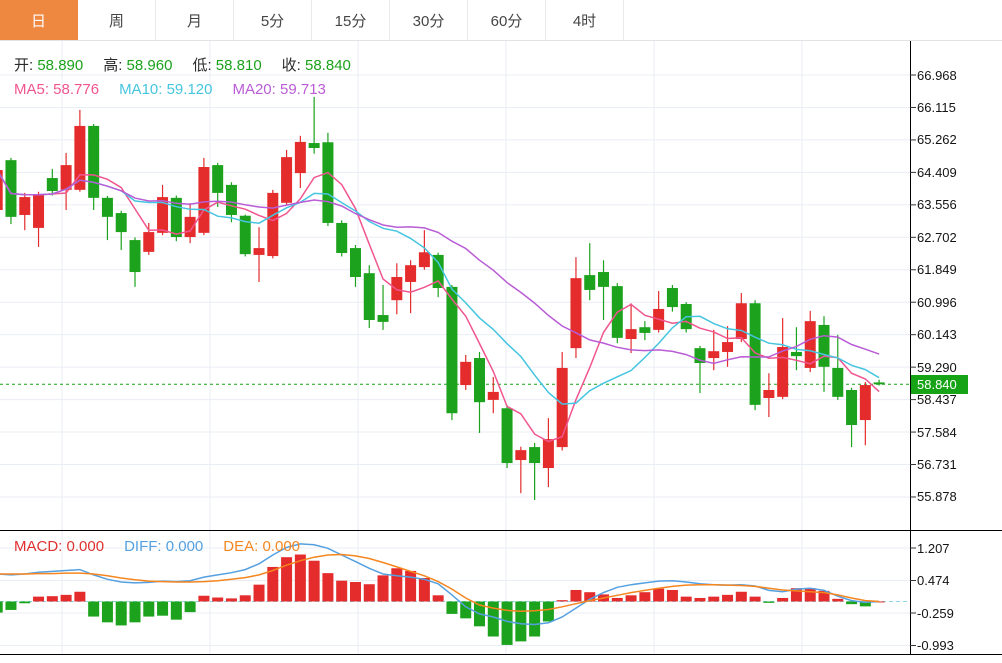 Image resolution: width=1002 pixels, height=663 pixels. Describe the element at coordinates (440, 583) in the screenshot. I see `dea-line` at that location.